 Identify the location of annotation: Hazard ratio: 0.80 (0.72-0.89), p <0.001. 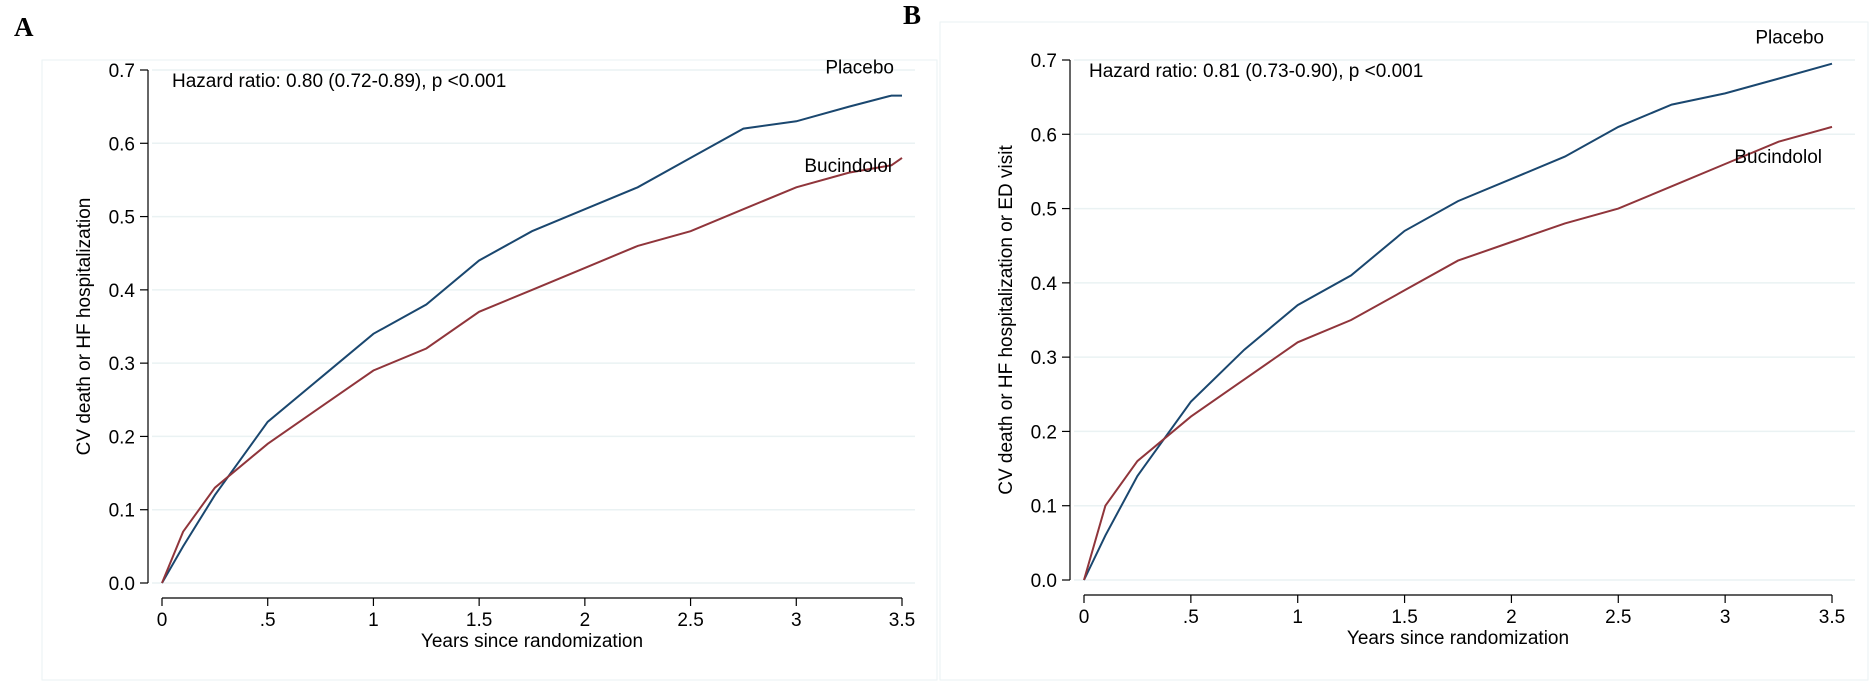
(339, 81).